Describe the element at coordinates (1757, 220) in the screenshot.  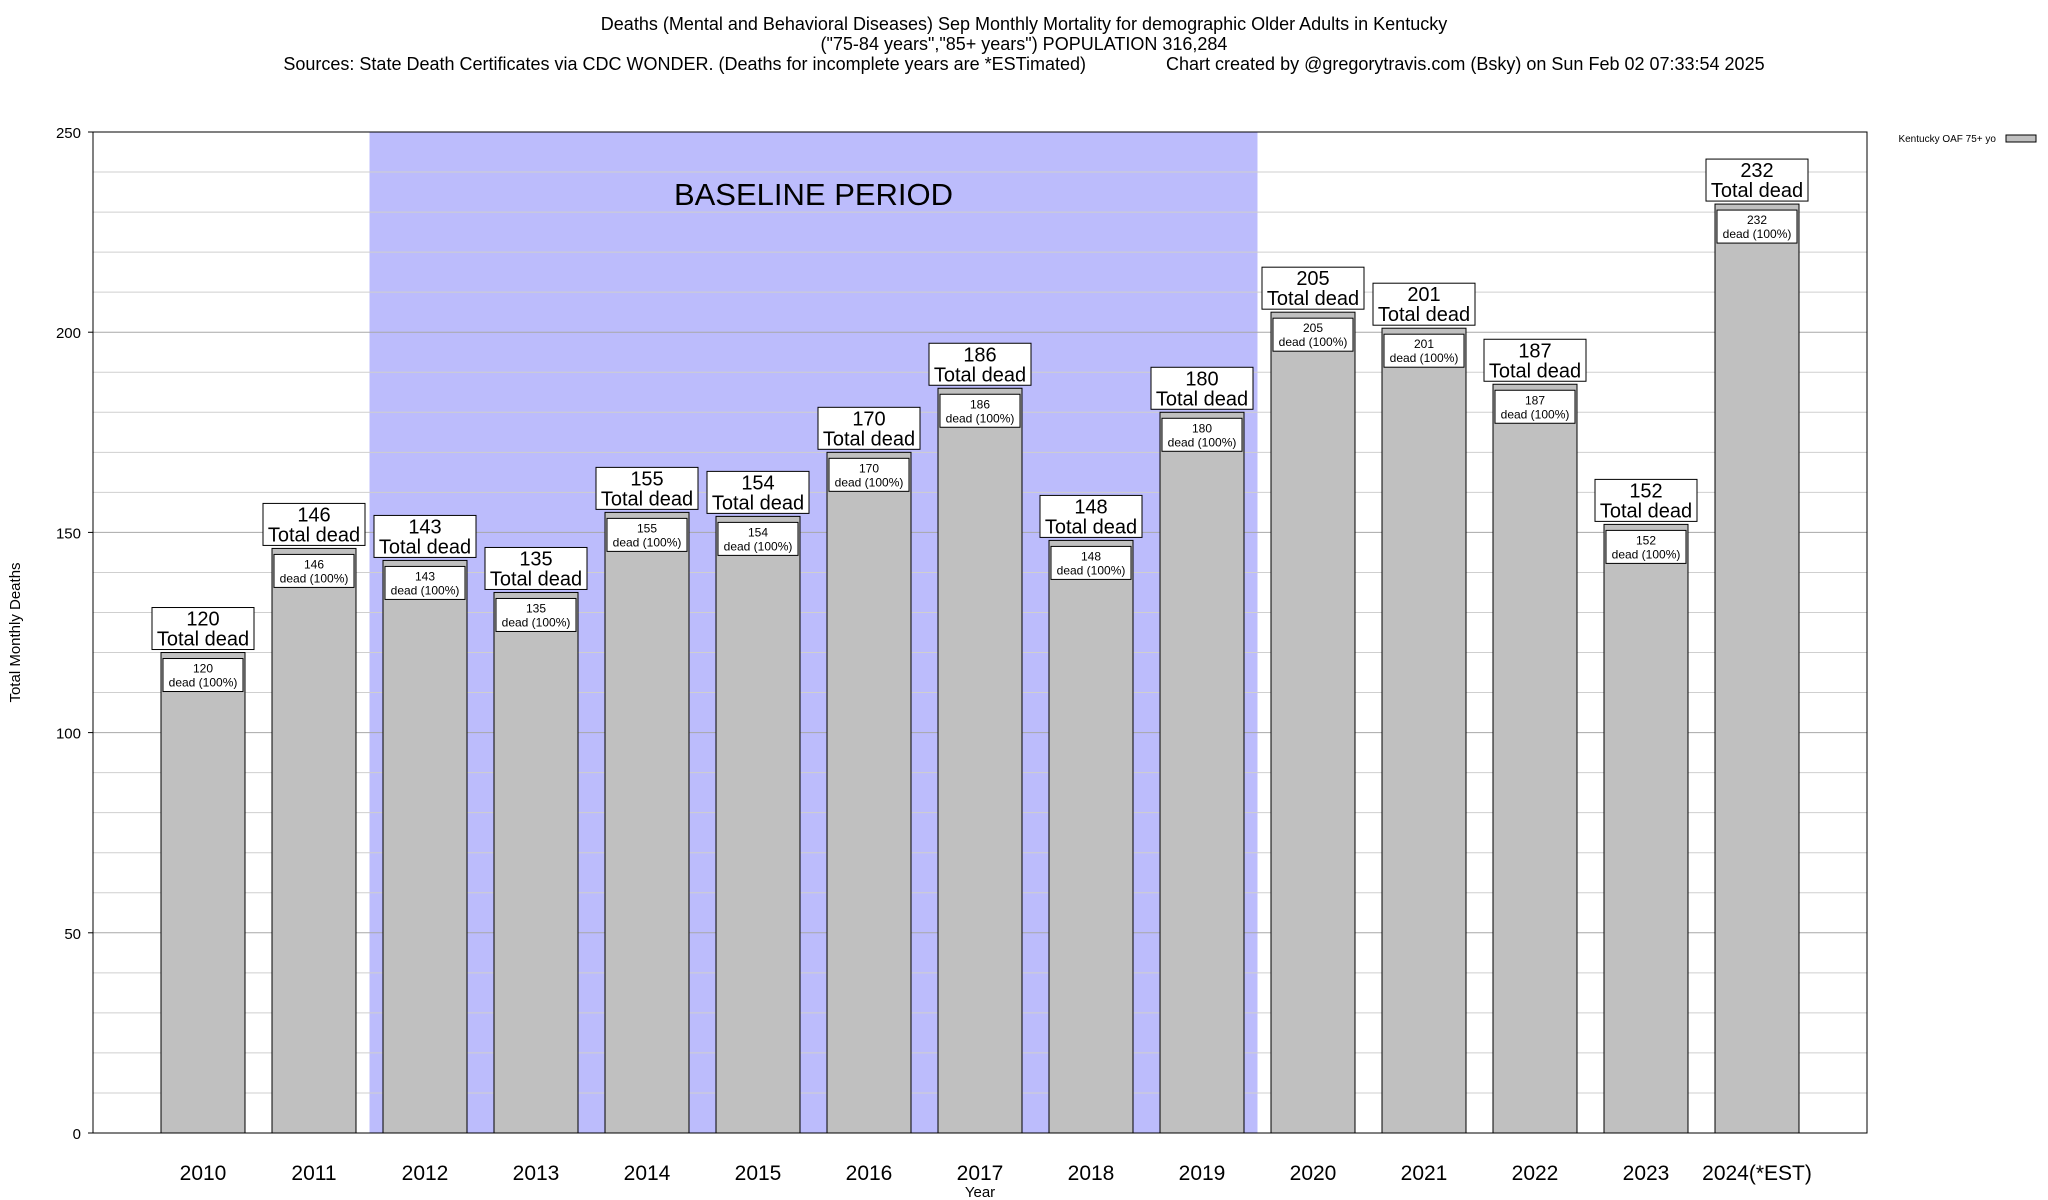
I see `inner-value-label: 232` at that location.